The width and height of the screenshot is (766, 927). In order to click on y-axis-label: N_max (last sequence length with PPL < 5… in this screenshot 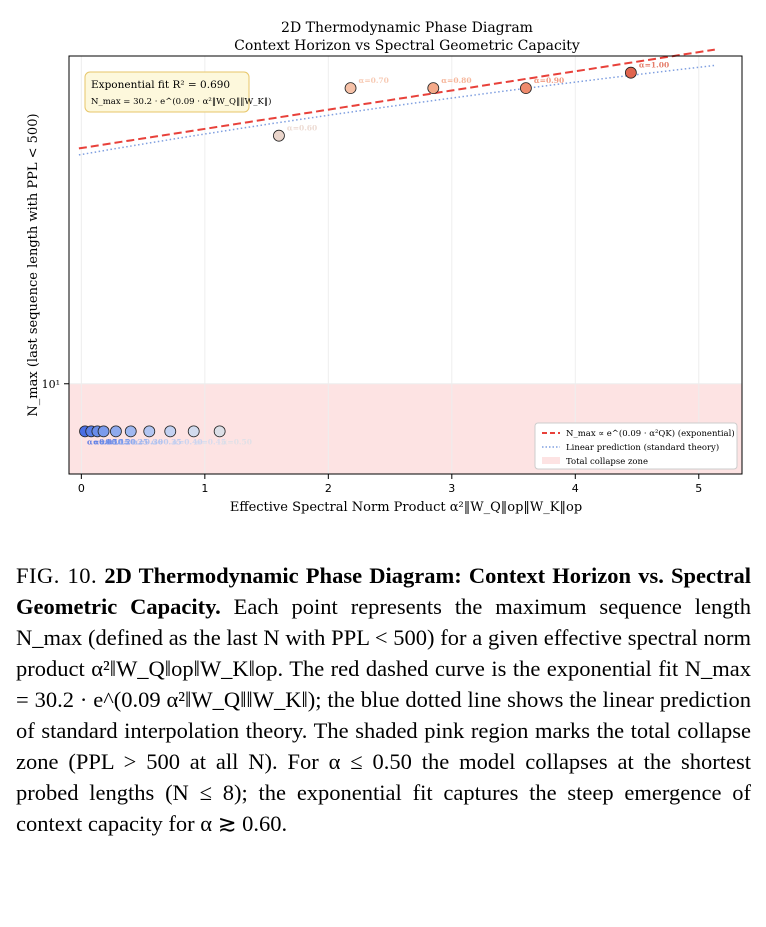, I will do `click(33, 264)`.